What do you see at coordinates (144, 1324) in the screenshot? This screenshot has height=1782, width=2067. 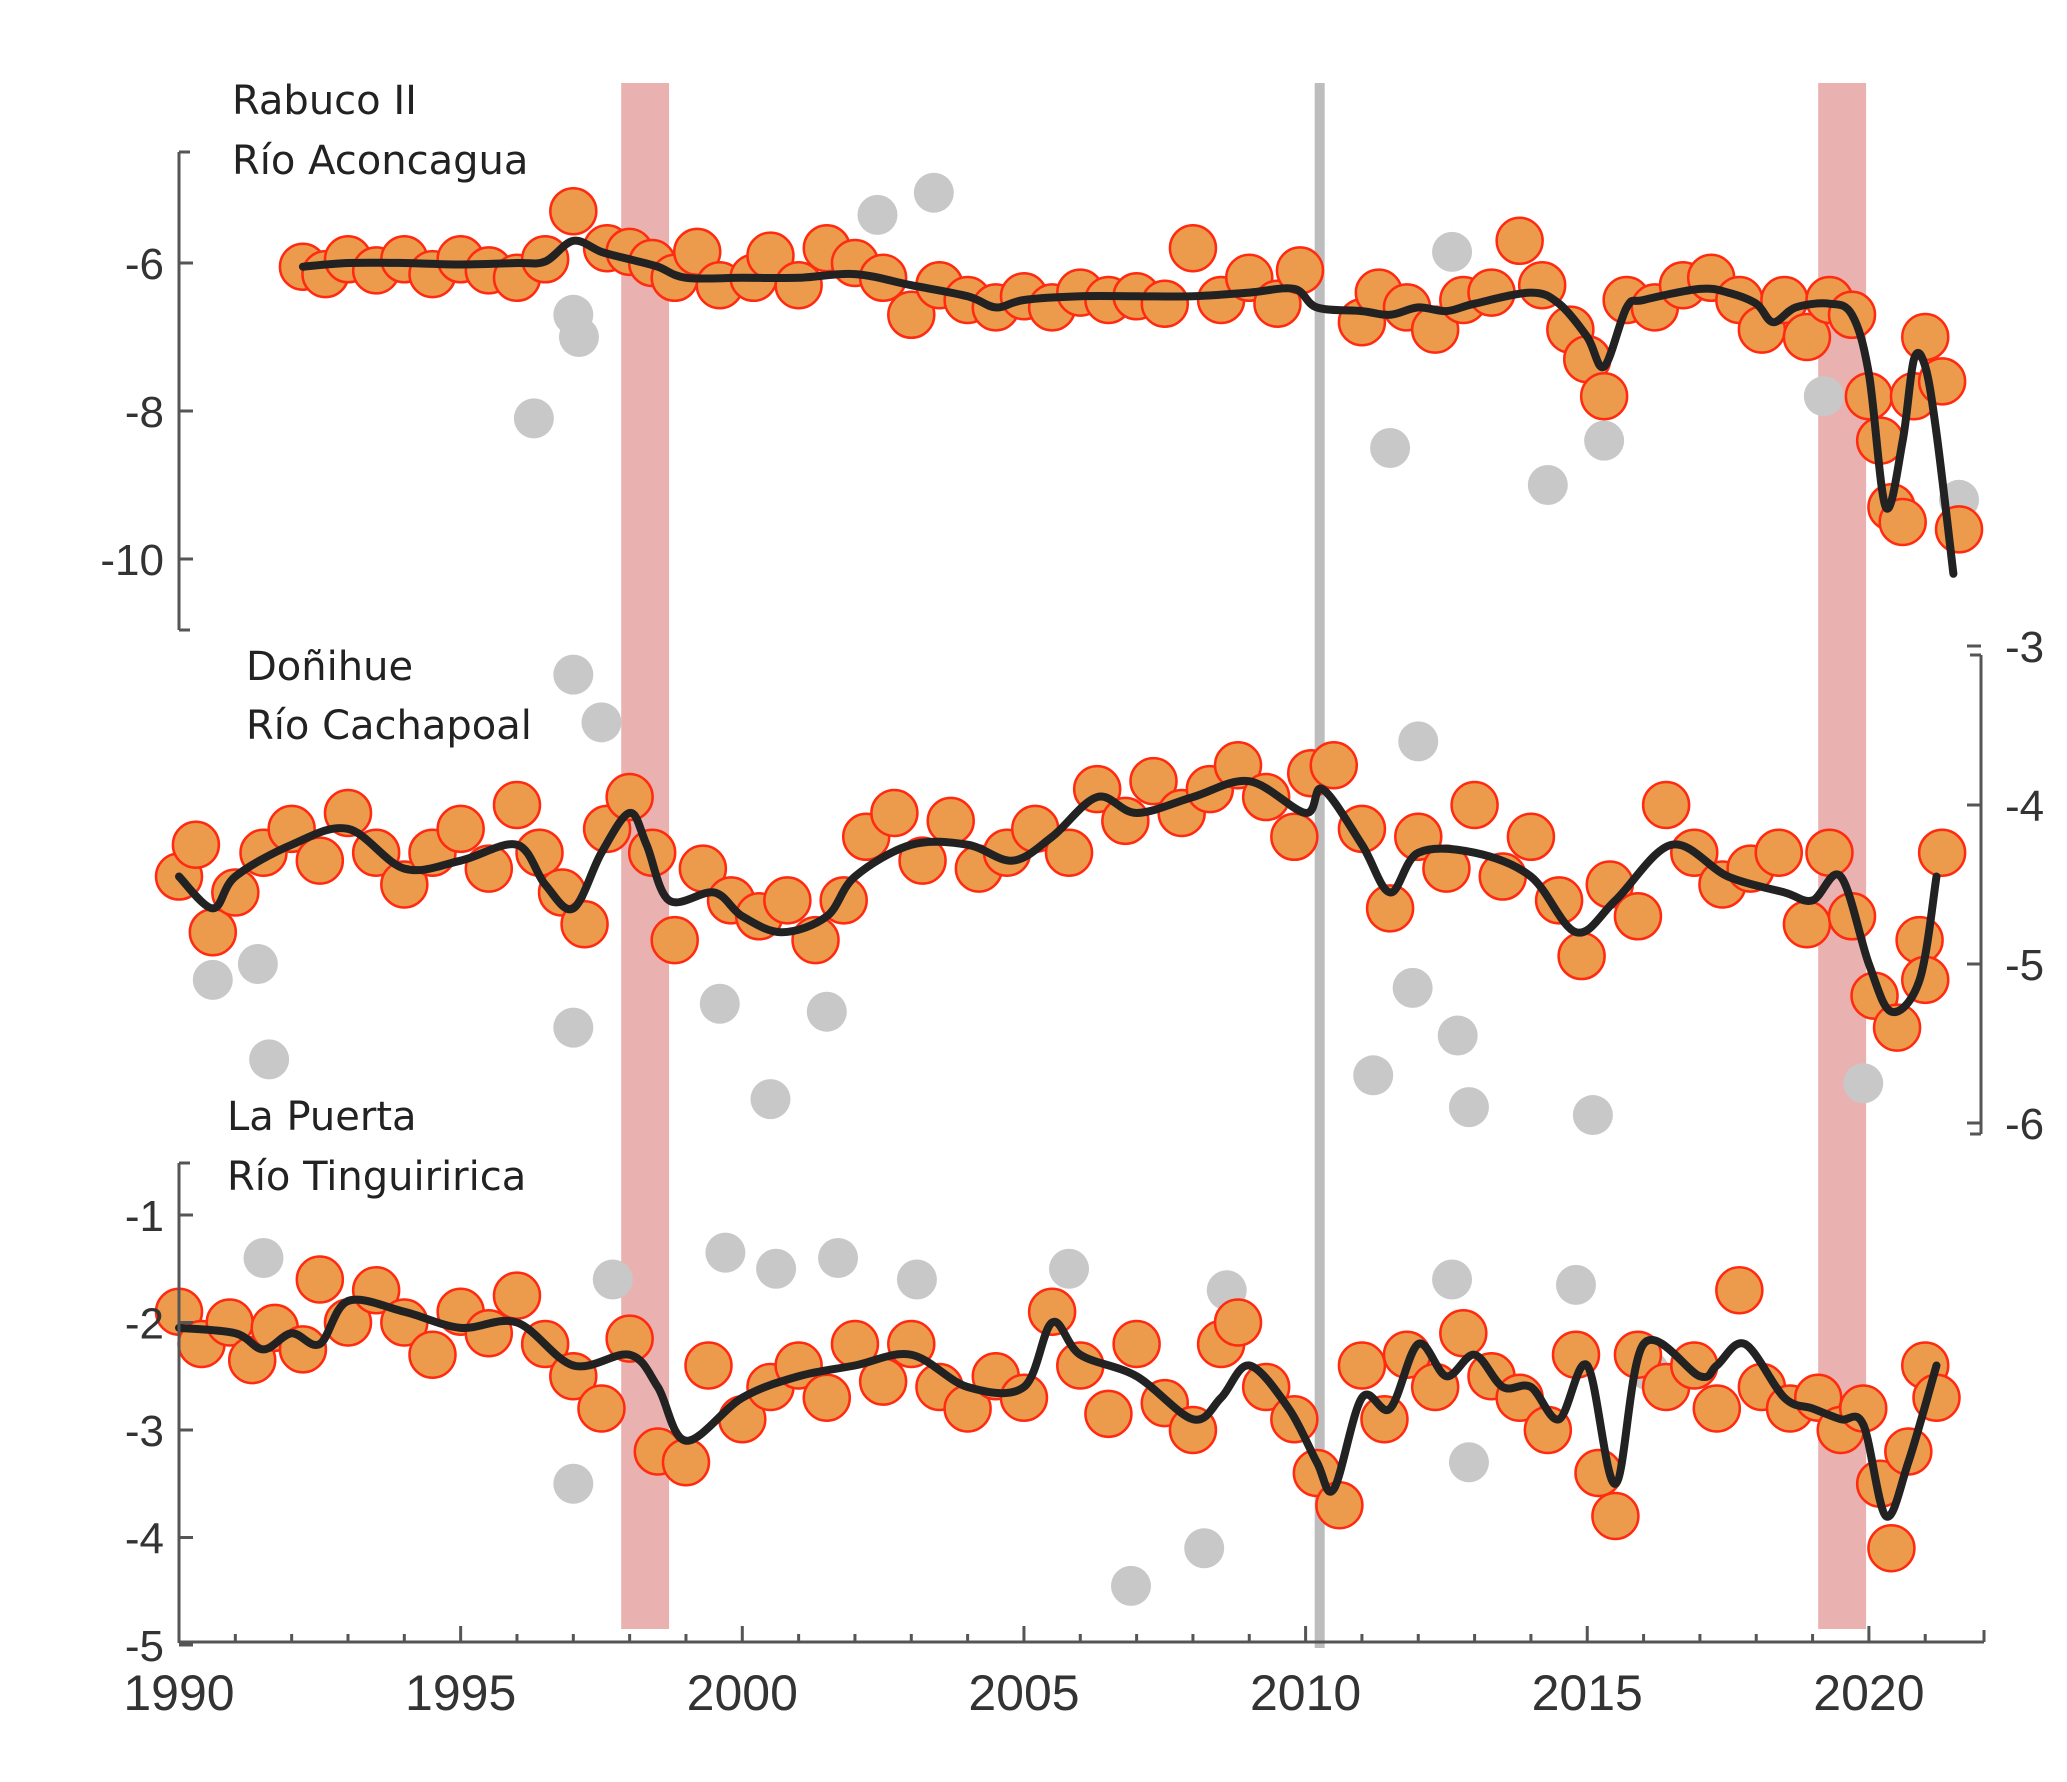 I see `y-tick-label: -2` at bounding box center [144, 1324].